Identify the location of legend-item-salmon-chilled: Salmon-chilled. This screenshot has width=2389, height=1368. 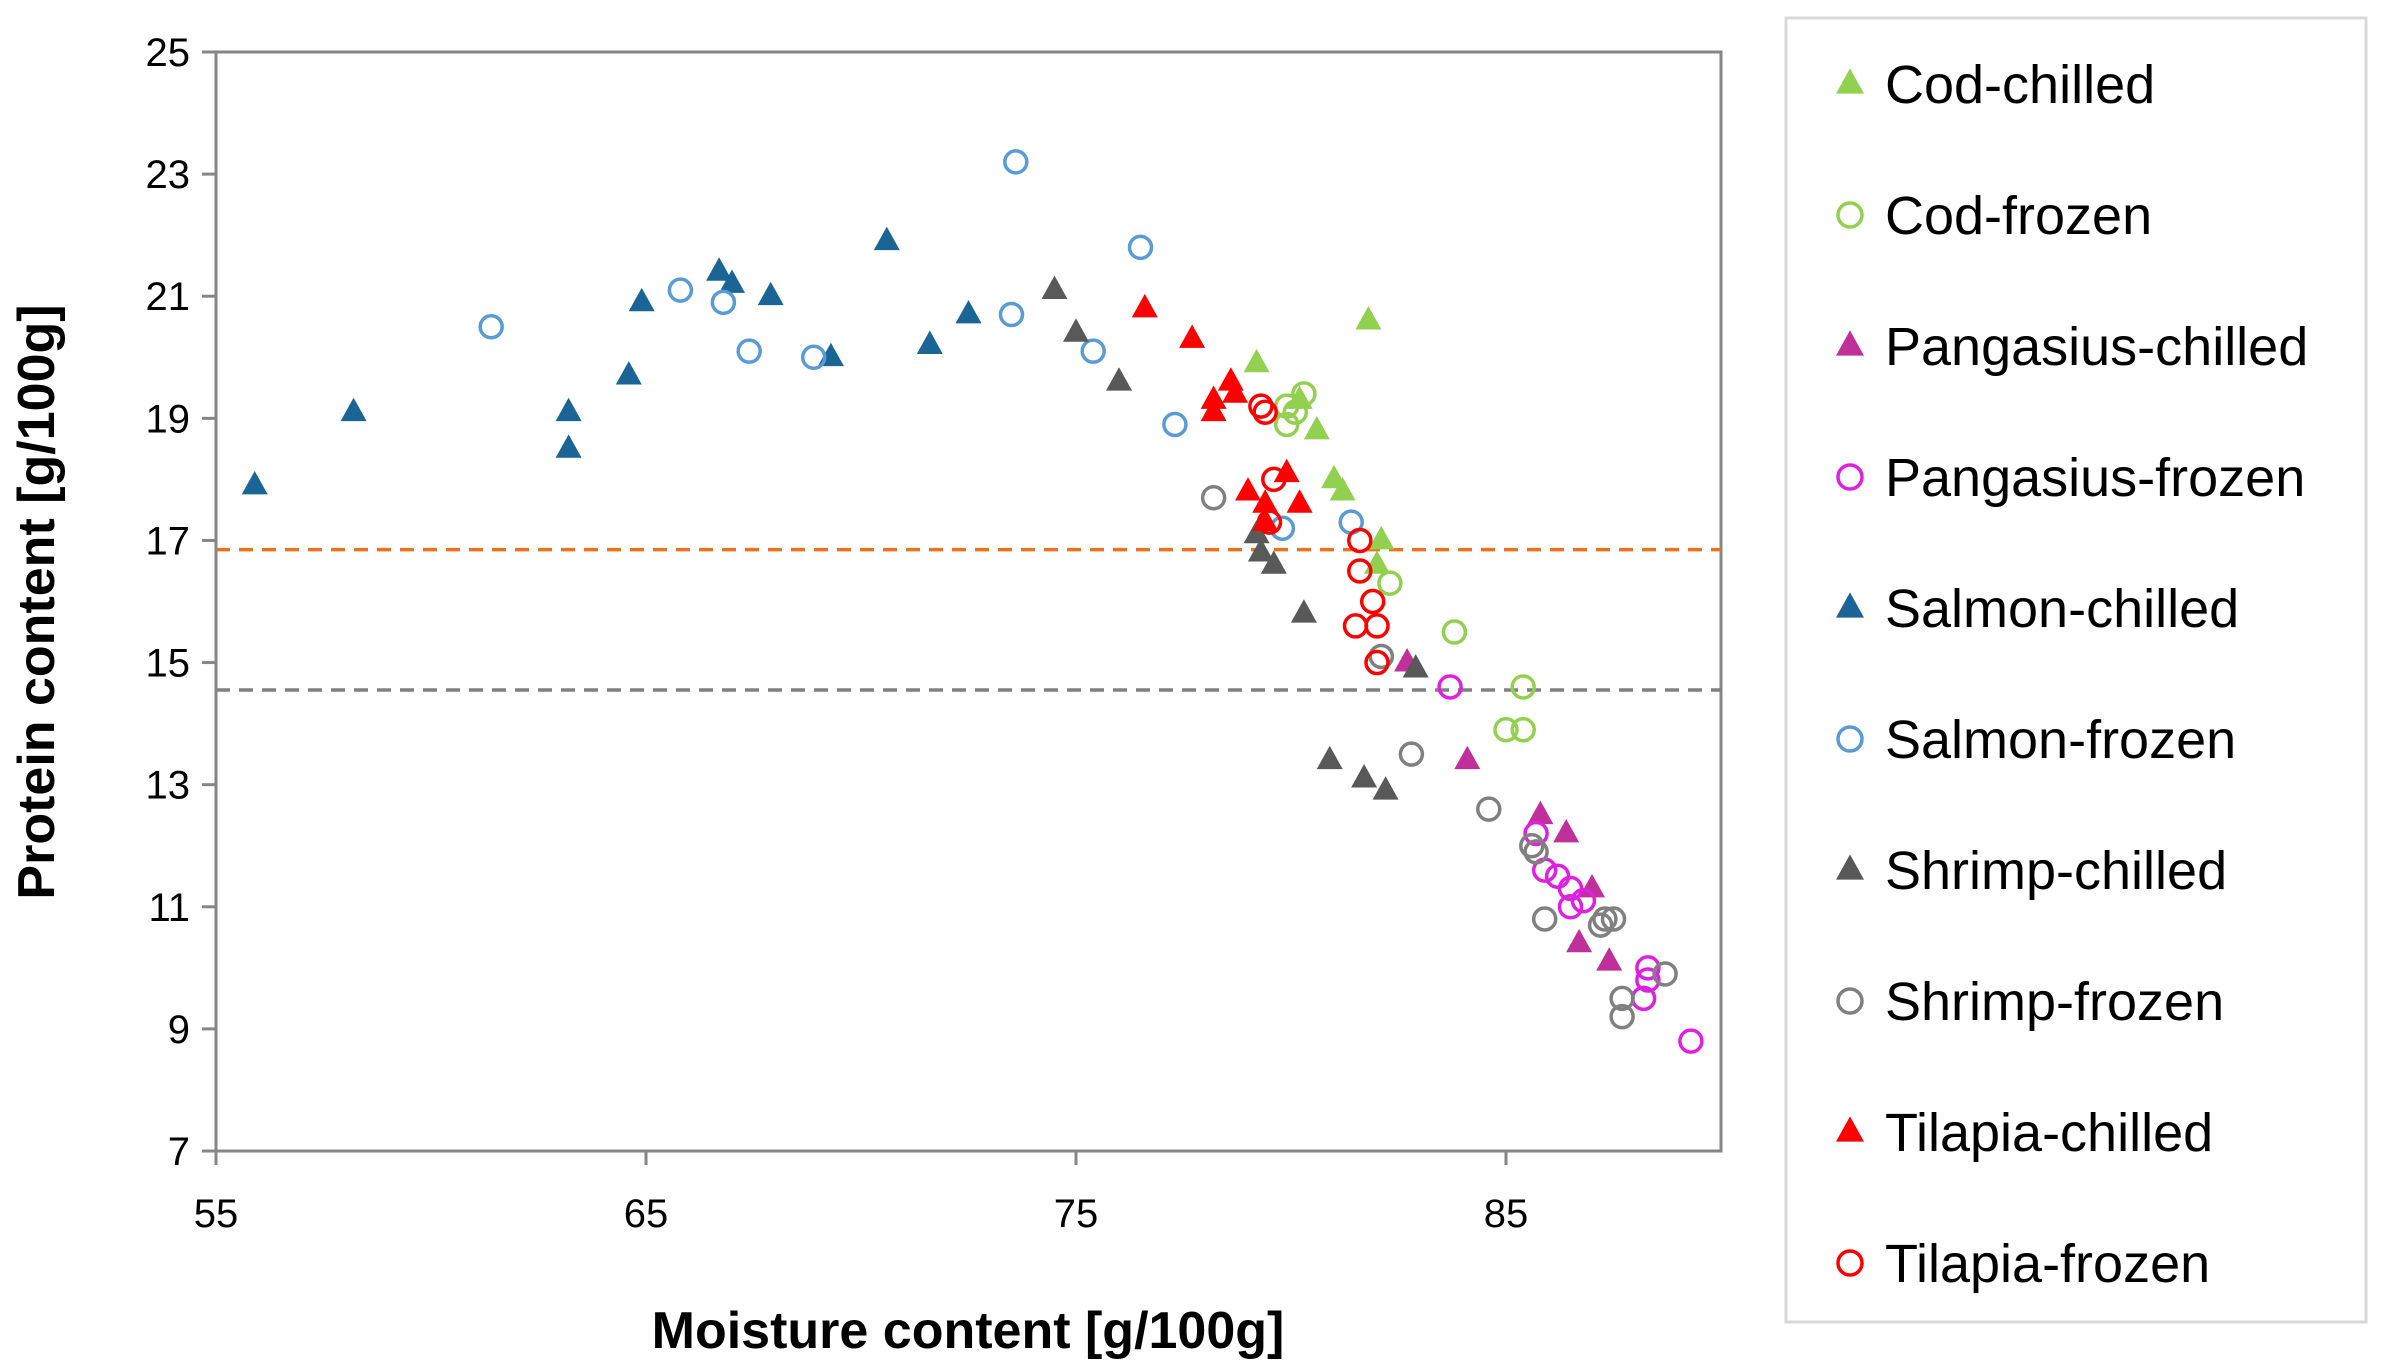
(2037, 609).